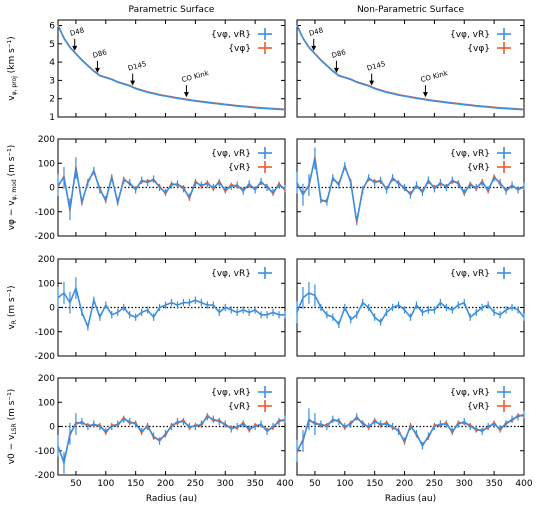 The height and width of the screenshot is (517, 541). What do you see at coordinates (12, 68) in the screenshot?
I see `y-axis-label: vφ, proj (km s⁻¹)` at bounding box center [12, 68].